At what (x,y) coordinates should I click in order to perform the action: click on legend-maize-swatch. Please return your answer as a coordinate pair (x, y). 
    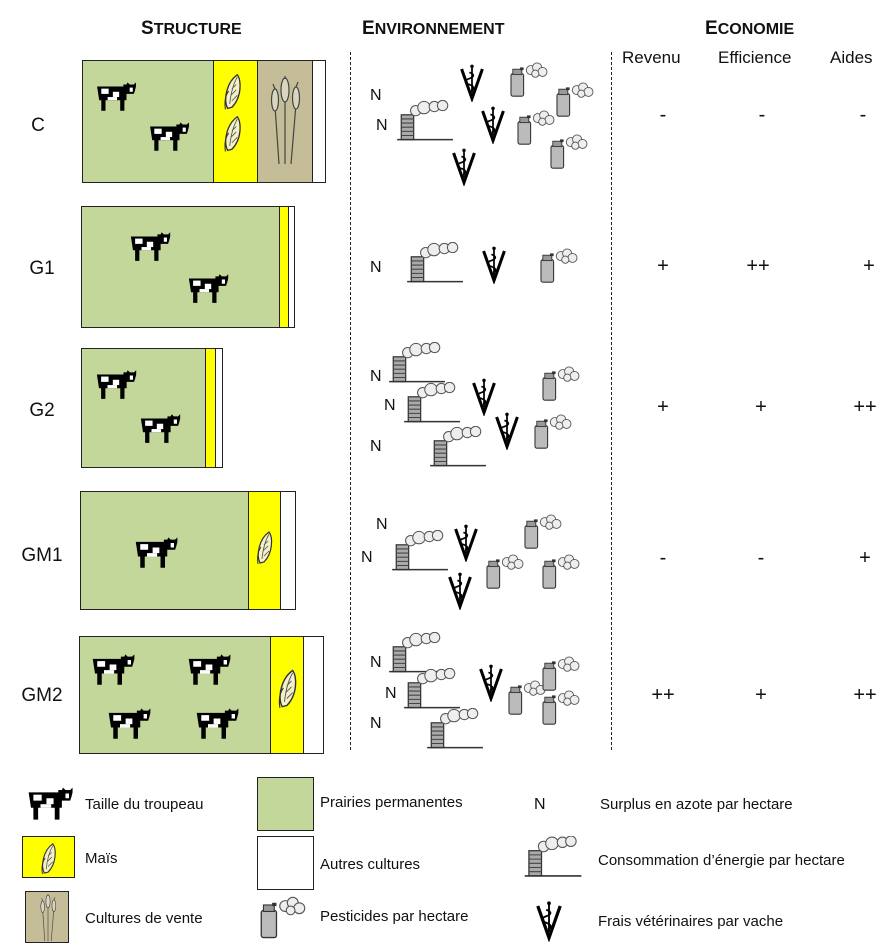
    Looking at the image, I should click on (48, 857).